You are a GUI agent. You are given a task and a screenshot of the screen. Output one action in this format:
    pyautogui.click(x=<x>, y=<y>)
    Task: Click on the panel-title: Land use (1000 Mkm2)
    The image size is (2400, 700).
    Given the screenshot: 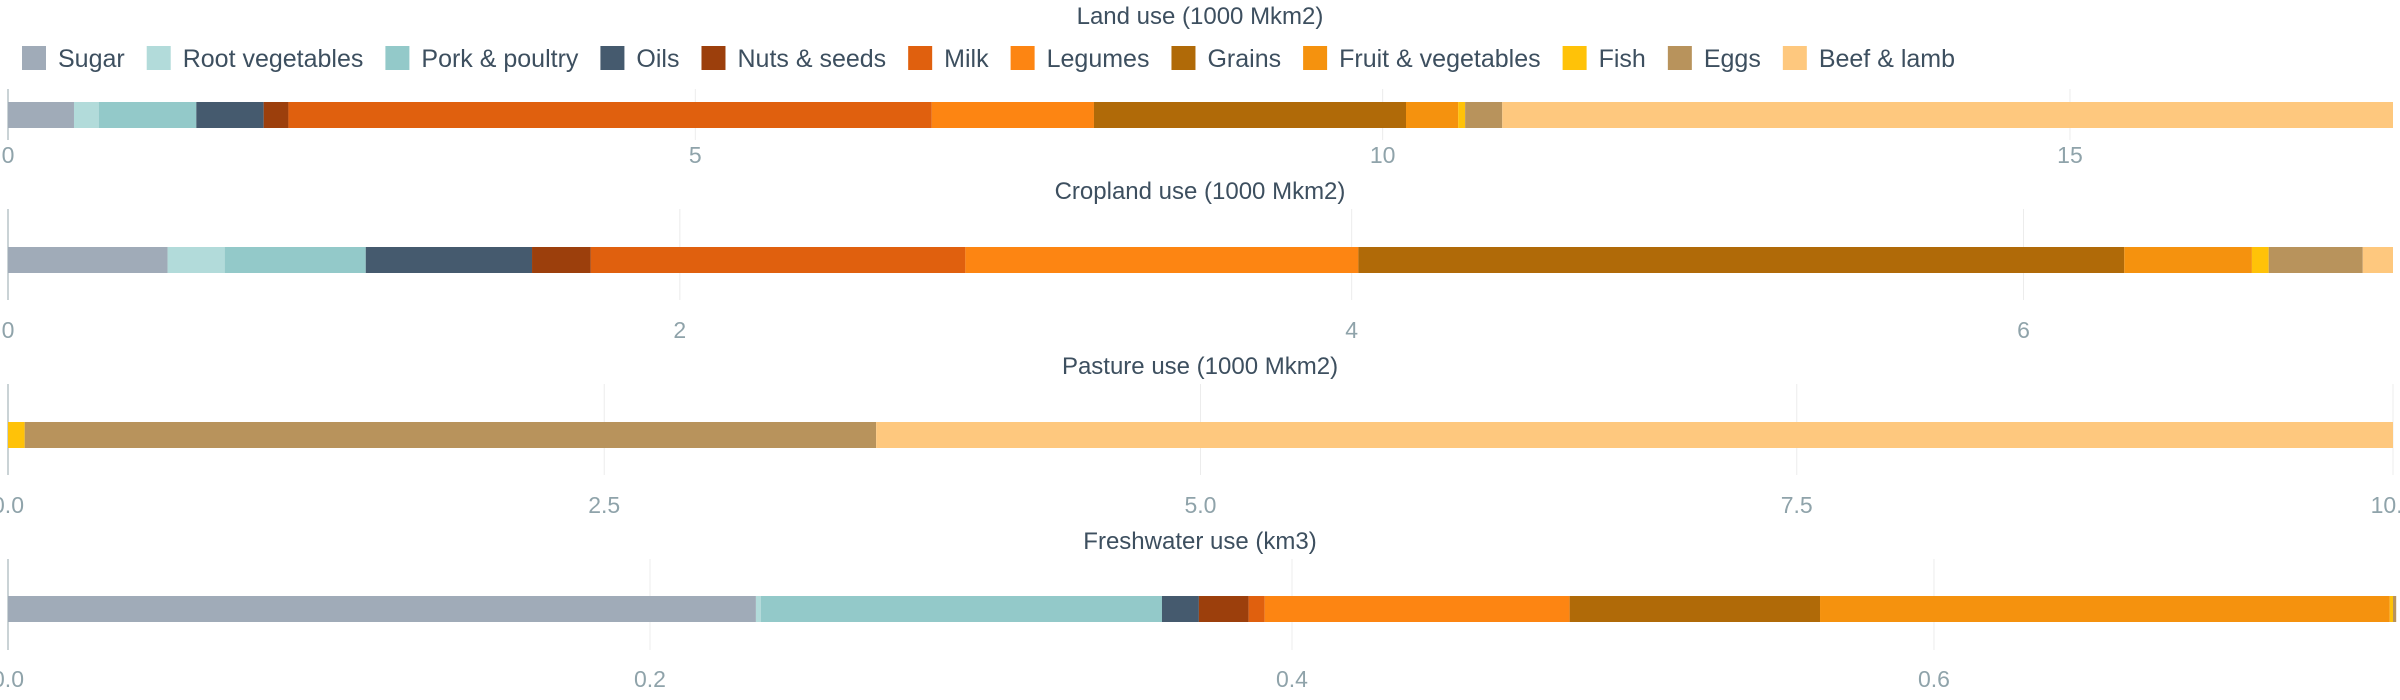 What is the action you would take?
    pyautogui.click(x=1200, y=16)
    